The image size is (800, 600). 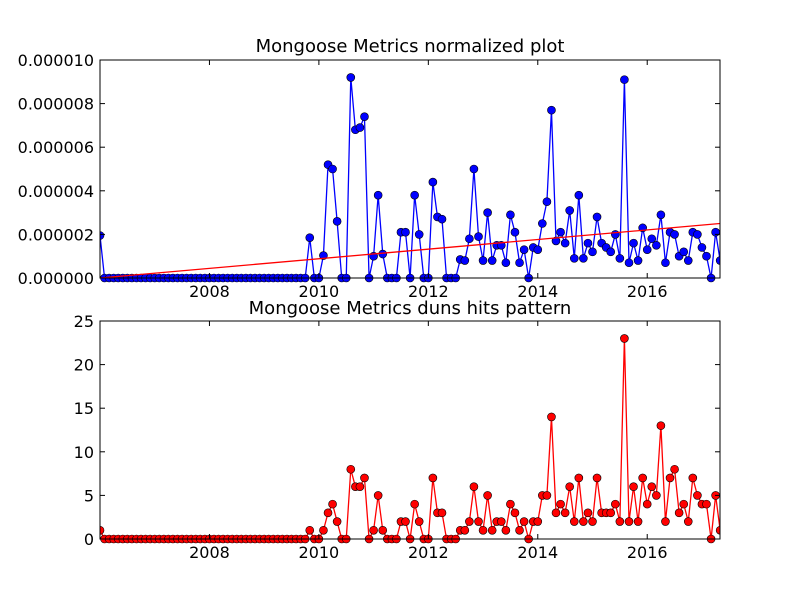 I want to click on trend-line, so click(x=410, y=250).